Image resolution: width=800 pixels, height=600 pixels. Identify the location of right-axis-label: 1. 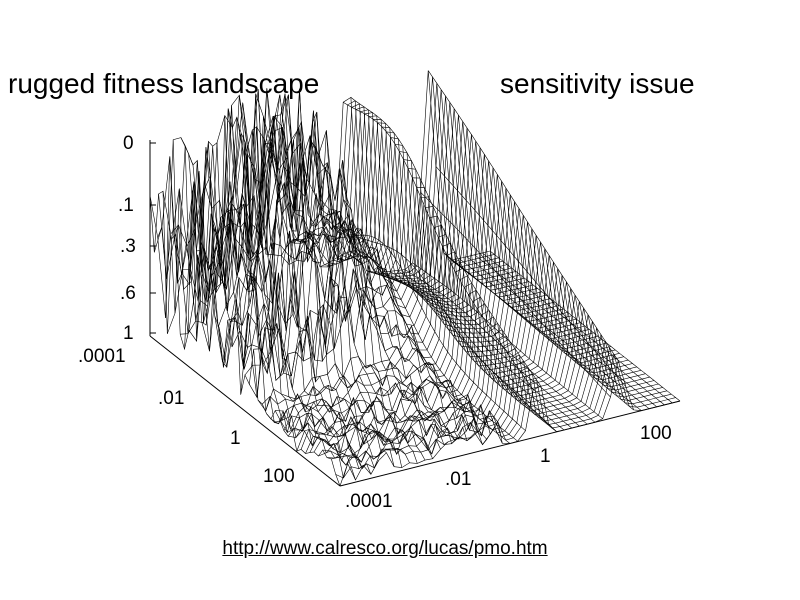
(545, 456).